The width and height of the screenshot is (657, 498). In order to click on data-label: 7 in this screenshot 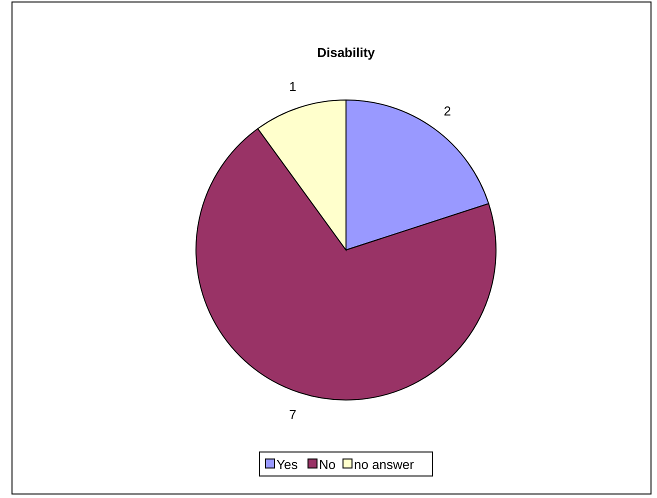, I will do `click(292, 414)`.